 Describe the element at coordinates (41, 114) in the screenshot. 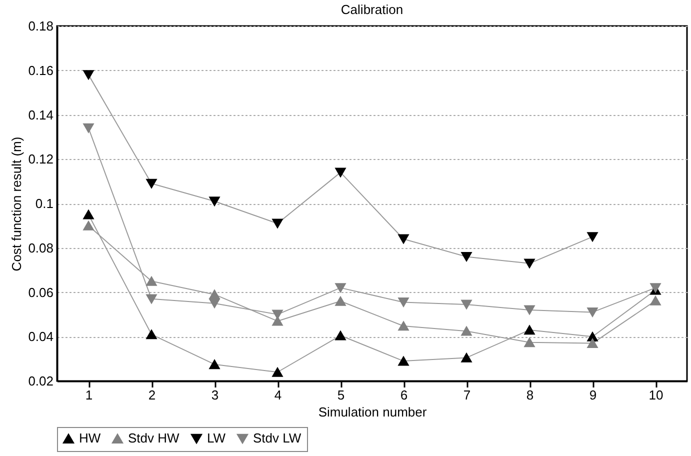

I see `y-tick-label: 0.14` at that location.